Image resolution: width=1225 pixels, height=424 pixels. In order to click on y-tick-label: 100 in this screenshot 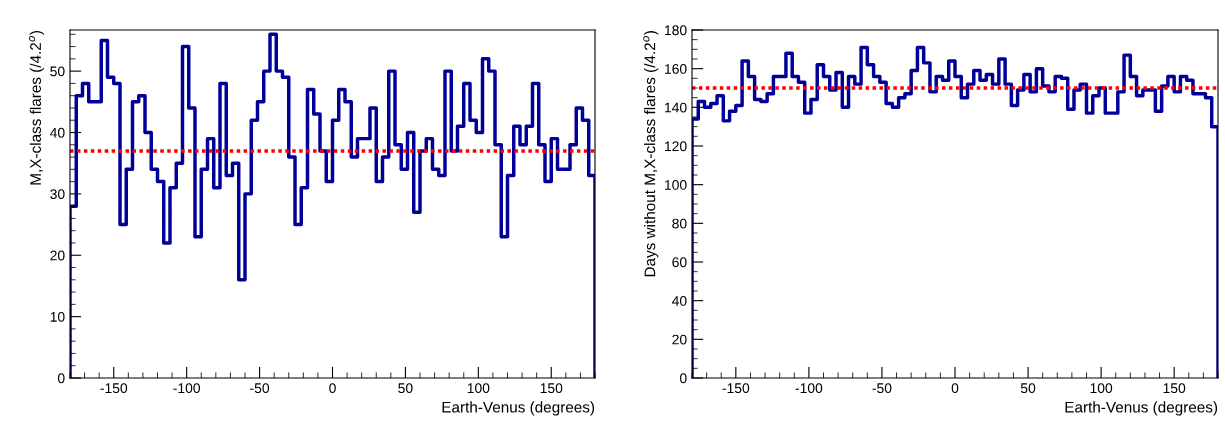, I will do `click(676, 185)`.